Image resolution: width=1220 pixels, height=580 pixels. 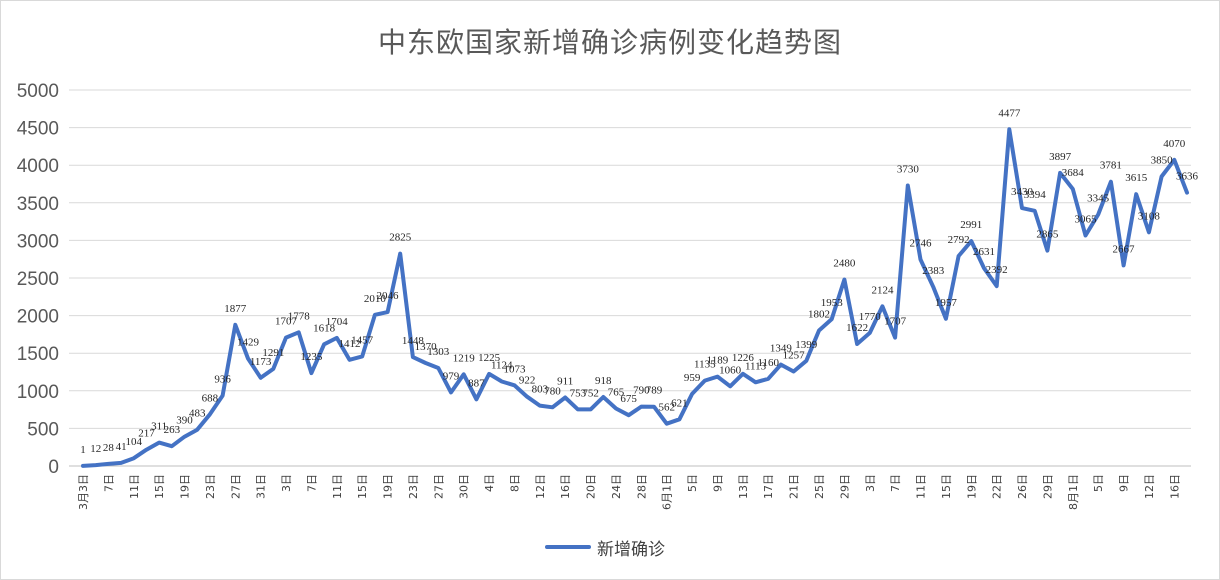 What do you see at coordinates (261, 362) in the screenshot?
I see `data-label: 1173` at bounding box center [261, 362].